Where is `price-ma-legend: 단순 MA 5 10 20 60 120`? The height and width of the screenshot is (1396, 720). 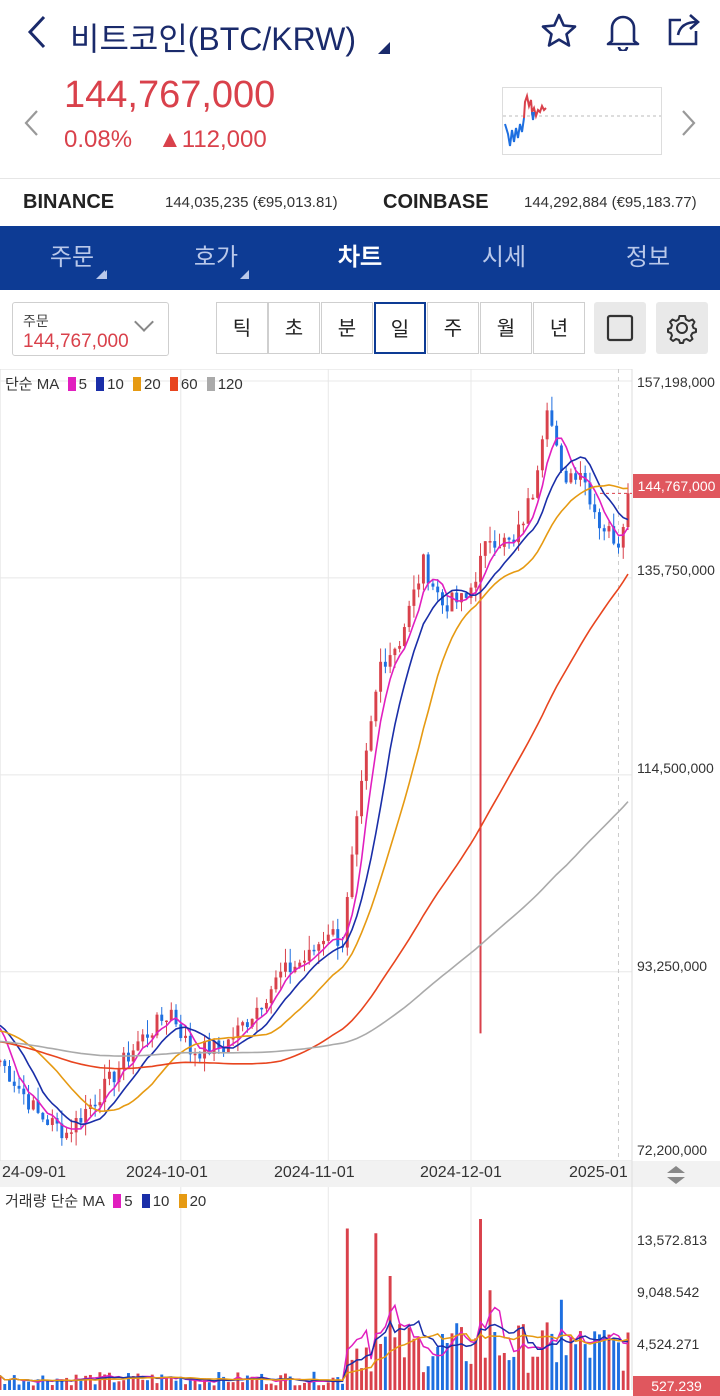
price-ma-legend: 단순 MA 5 10 20 60 120 is located at coordinates (124, 383).